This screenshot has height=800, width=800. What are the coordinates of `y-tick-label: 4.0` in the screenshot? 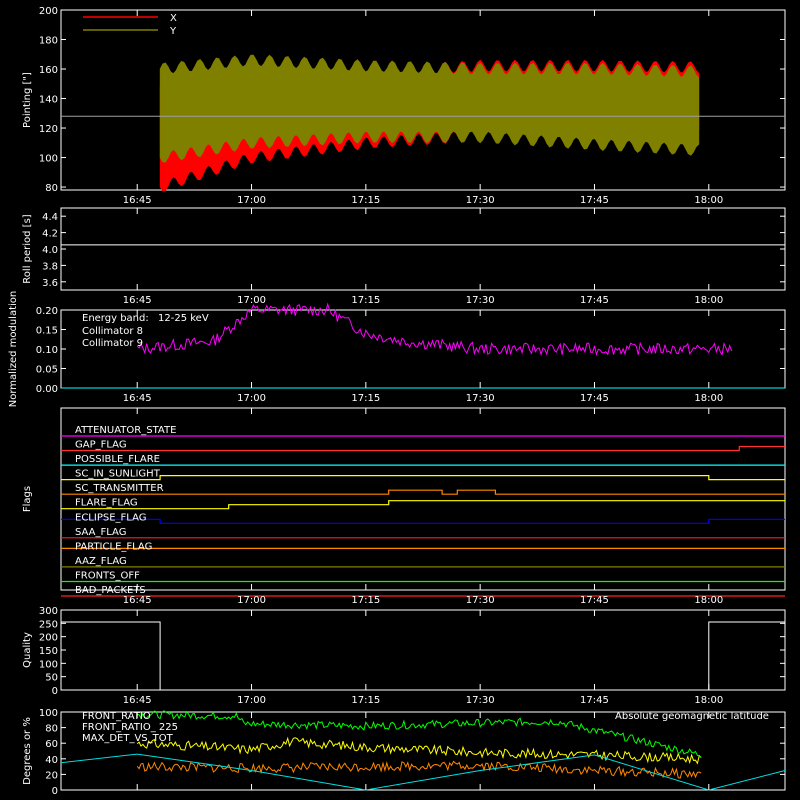 It's located at (50, 250).